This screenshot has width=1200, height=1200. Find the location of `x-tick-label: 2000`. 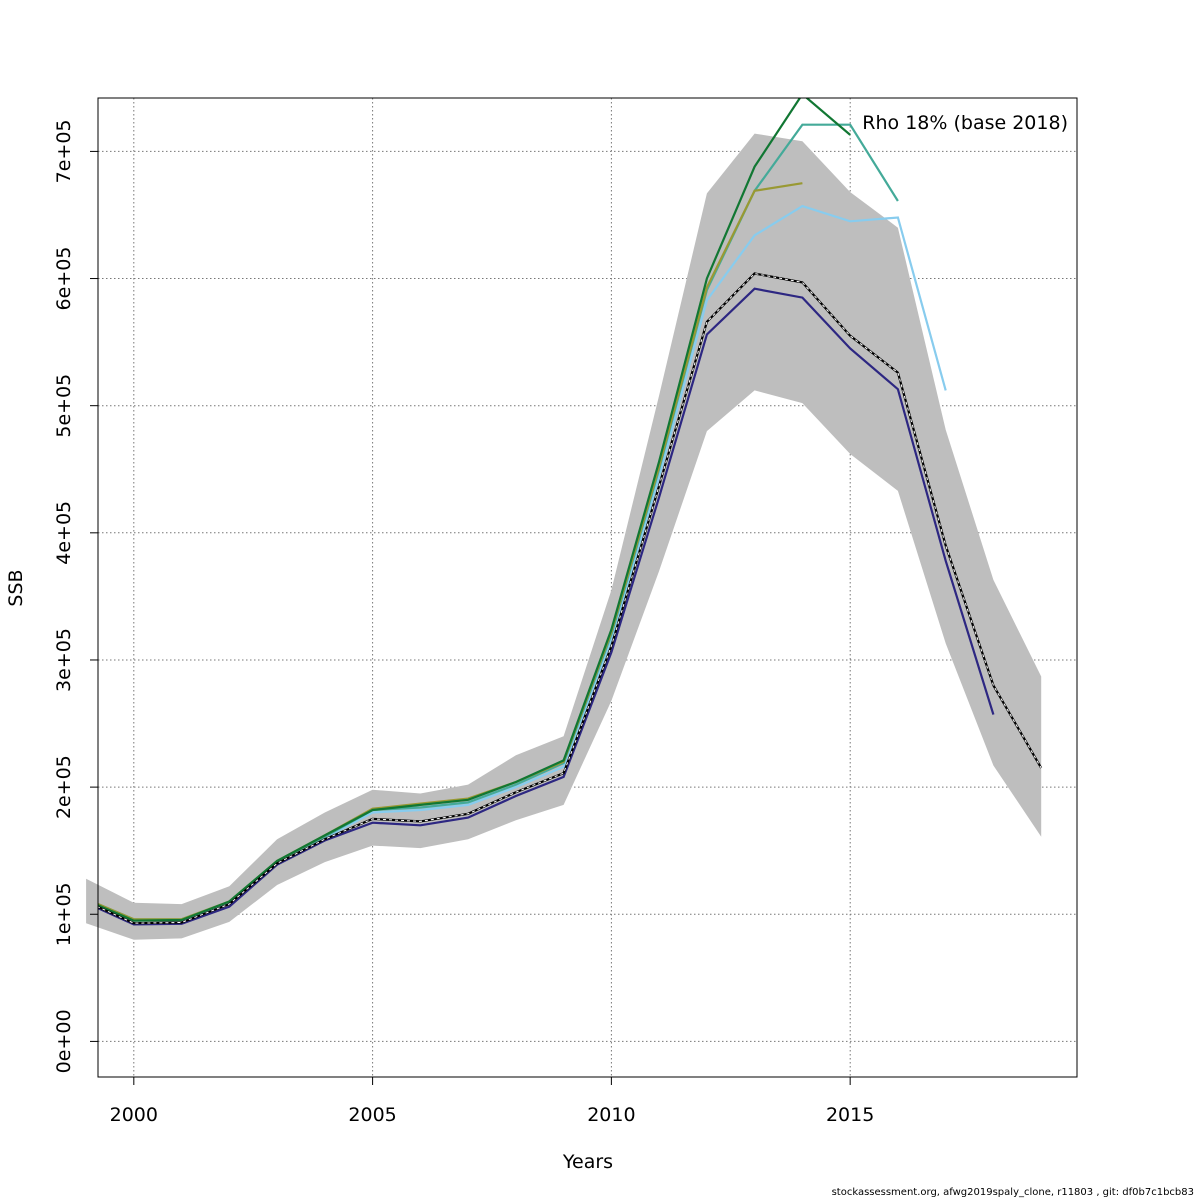

x-tick-label: 2000 is located at coordinates (134, 1115).